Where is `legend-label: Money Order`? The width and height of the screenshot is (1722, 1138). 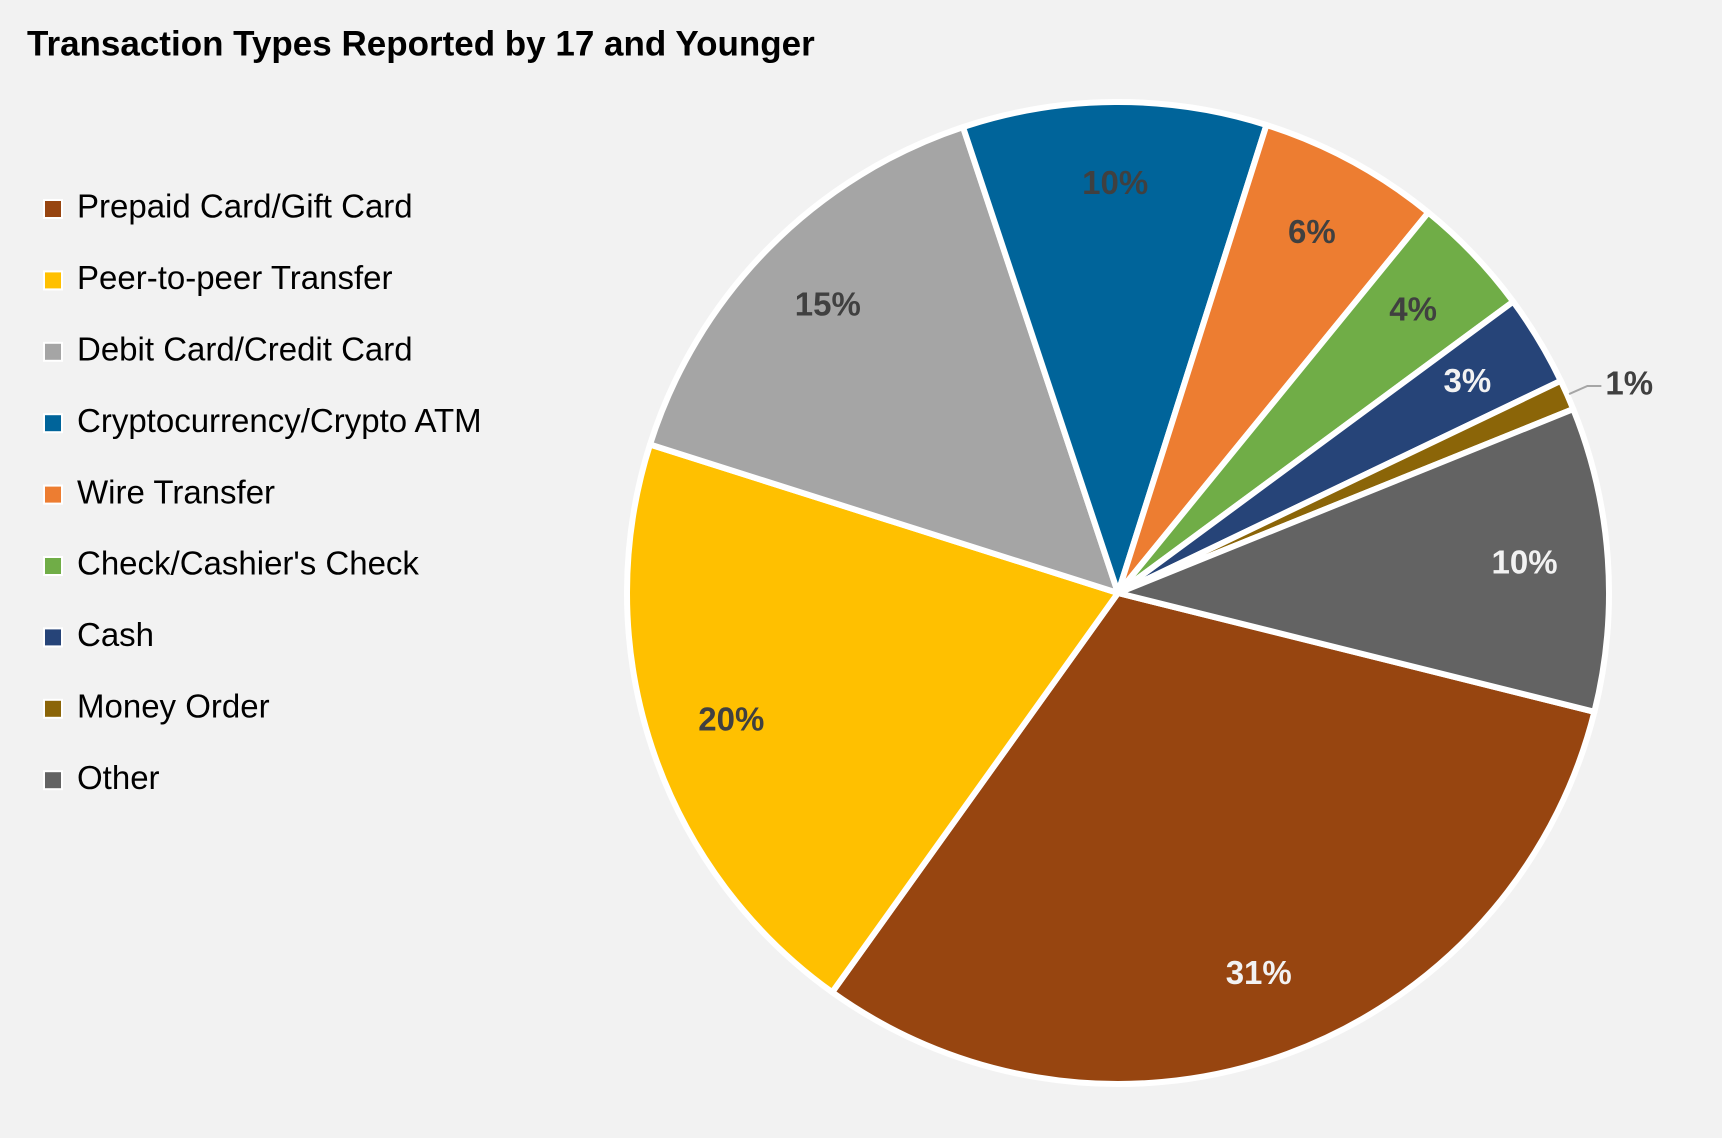 legend-label: Money Order is located at coordinates (173, 706).